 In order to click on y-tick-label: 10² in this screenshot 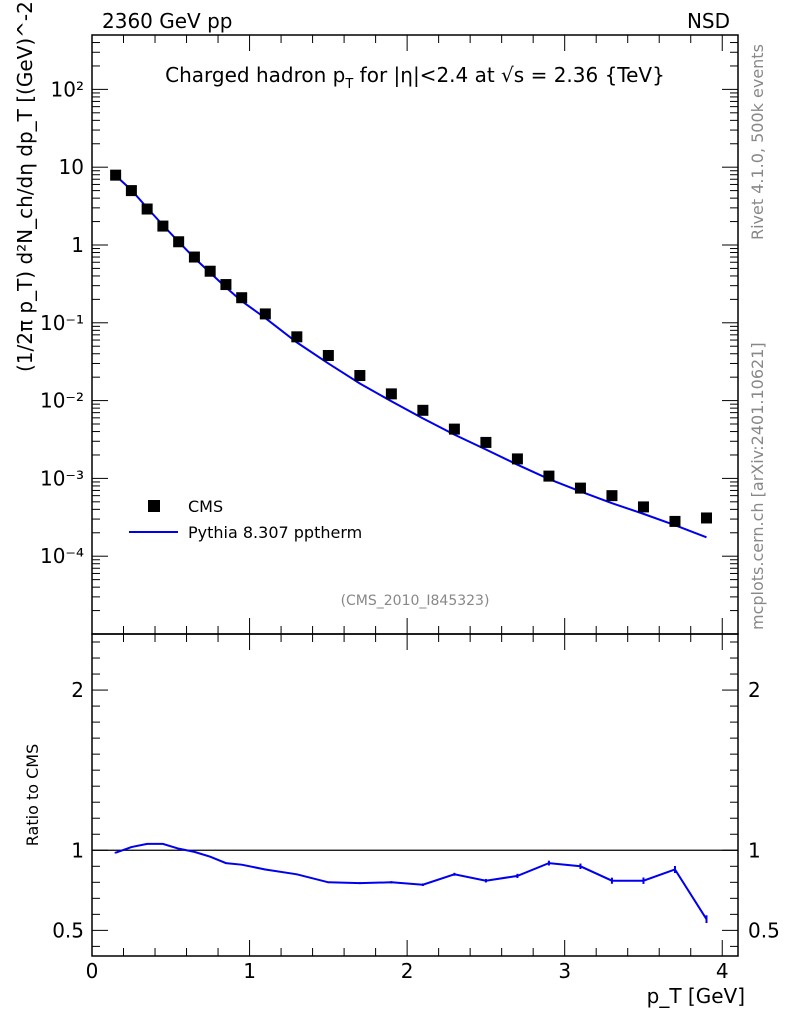, I will do `click(67, 89)`.